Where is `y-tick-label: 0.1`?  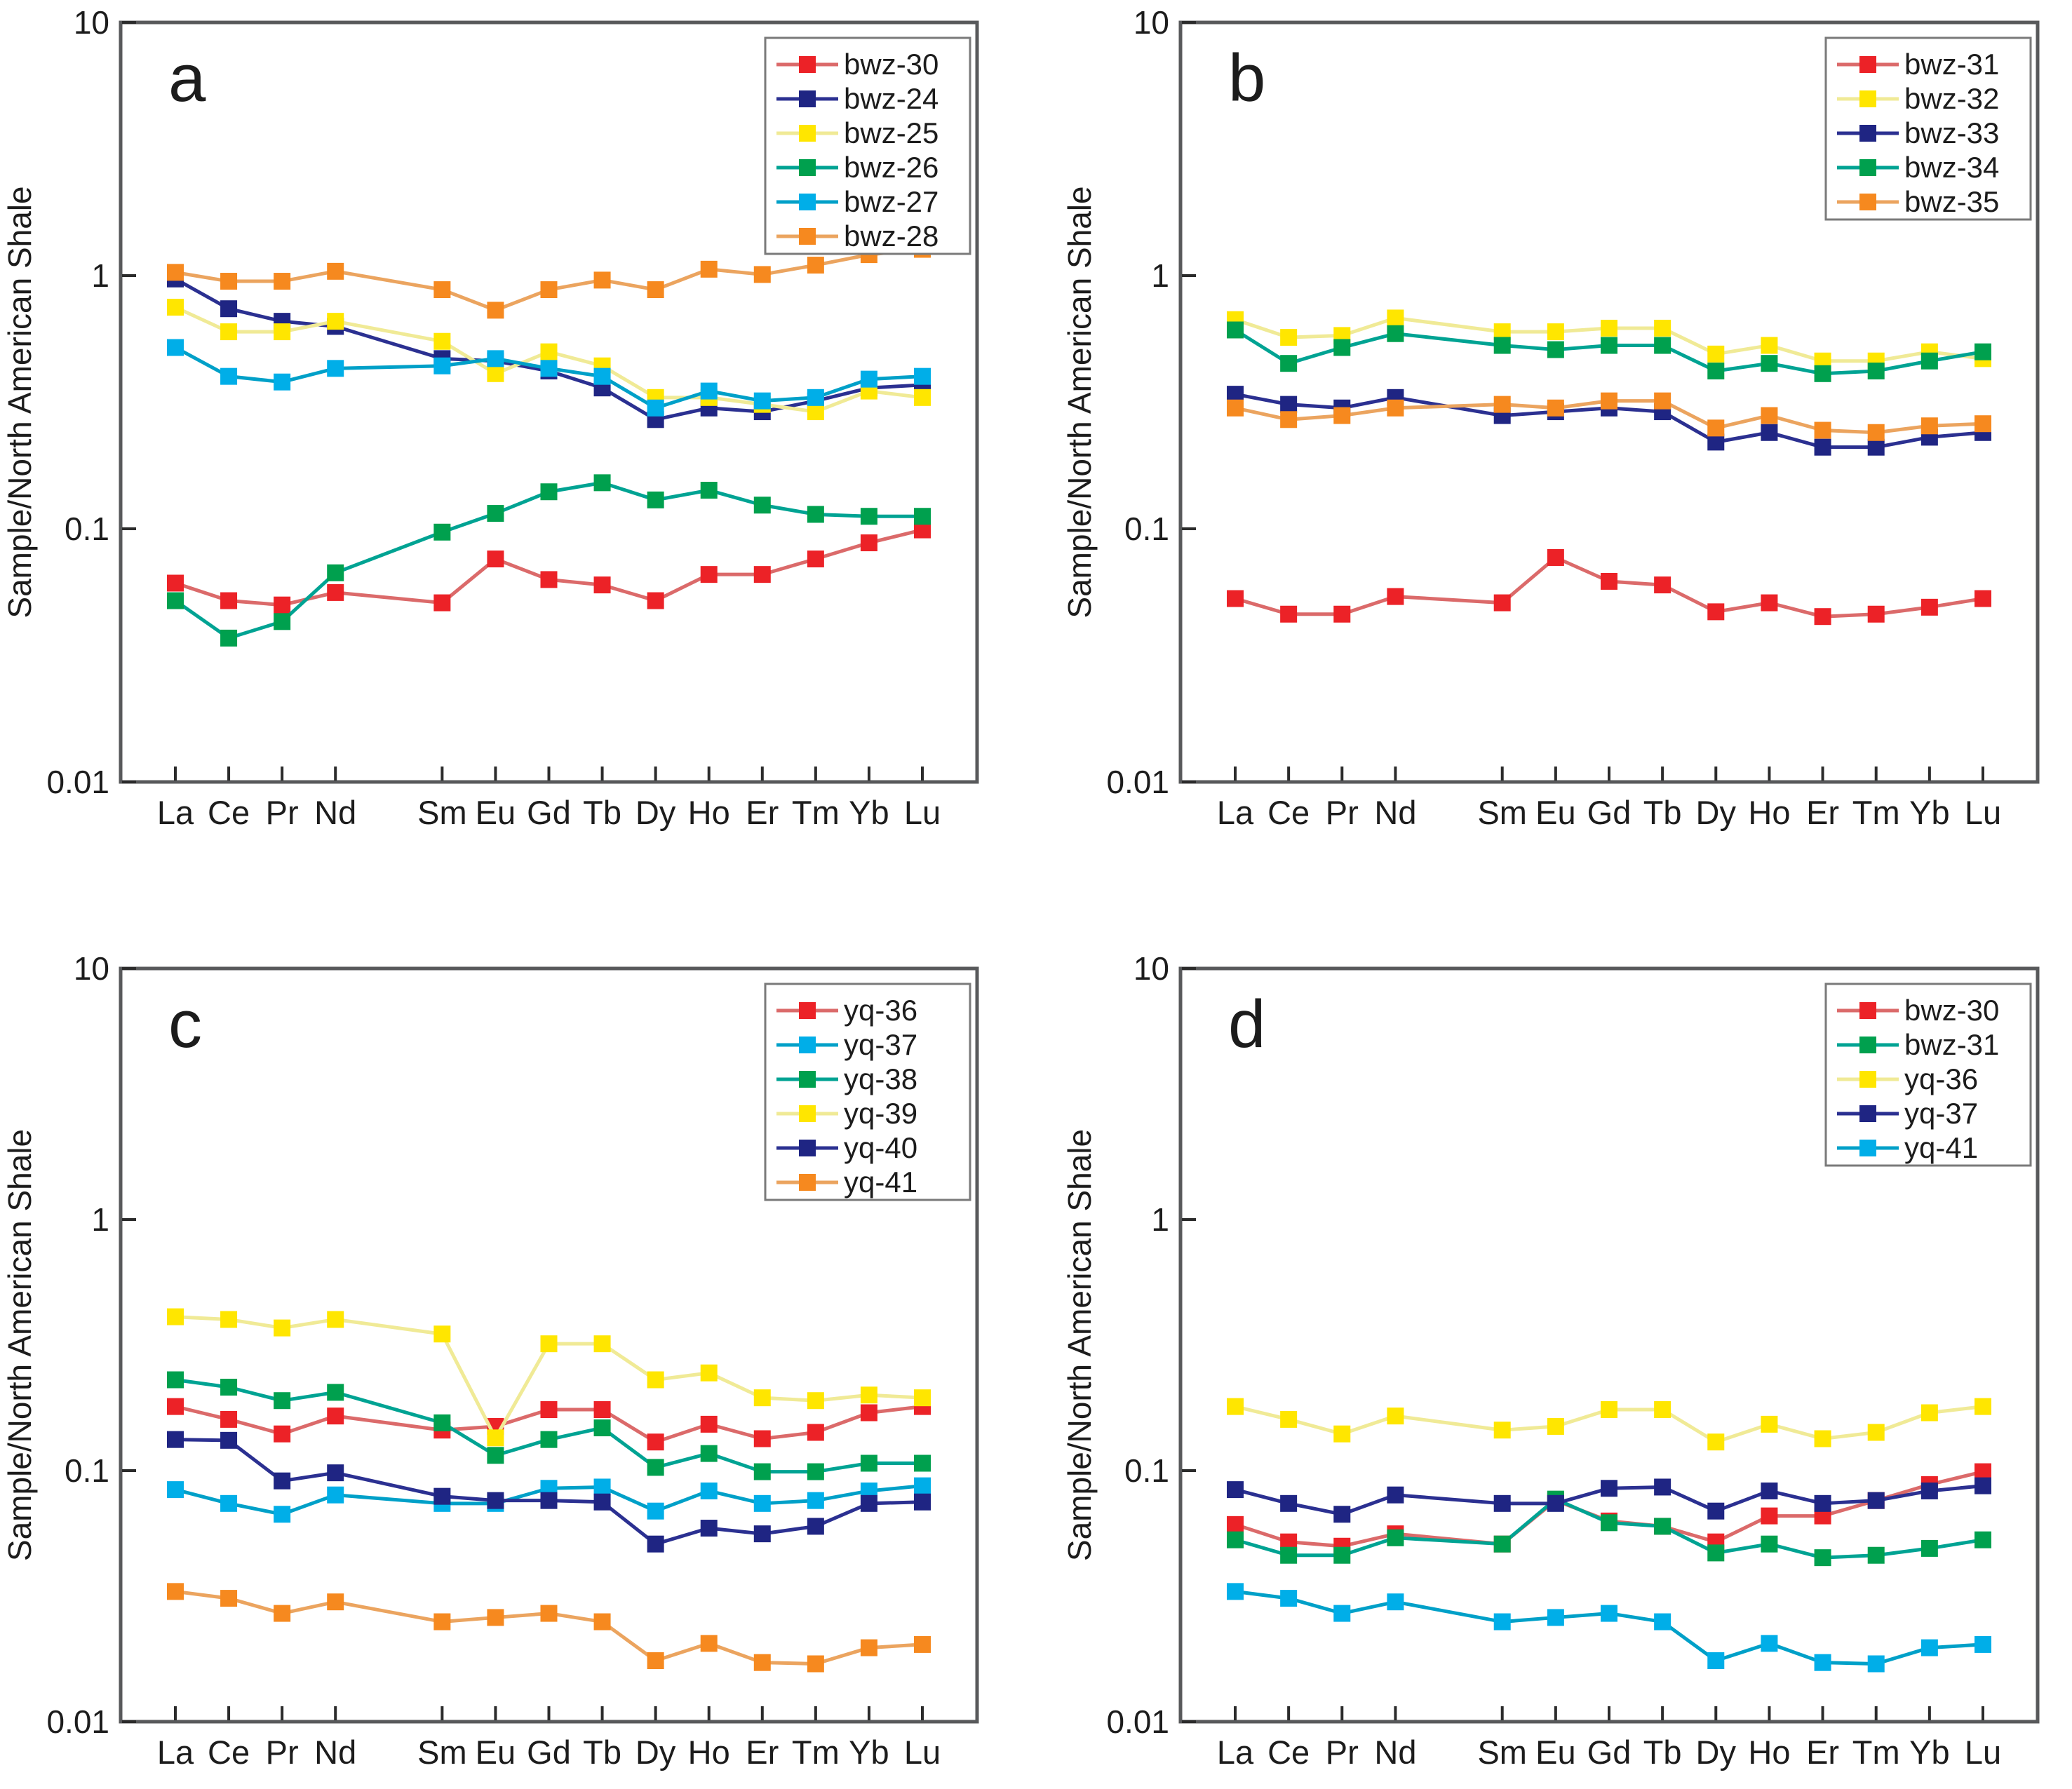
y-tick-label: 0.1 is located at coordinates (1146, 529).